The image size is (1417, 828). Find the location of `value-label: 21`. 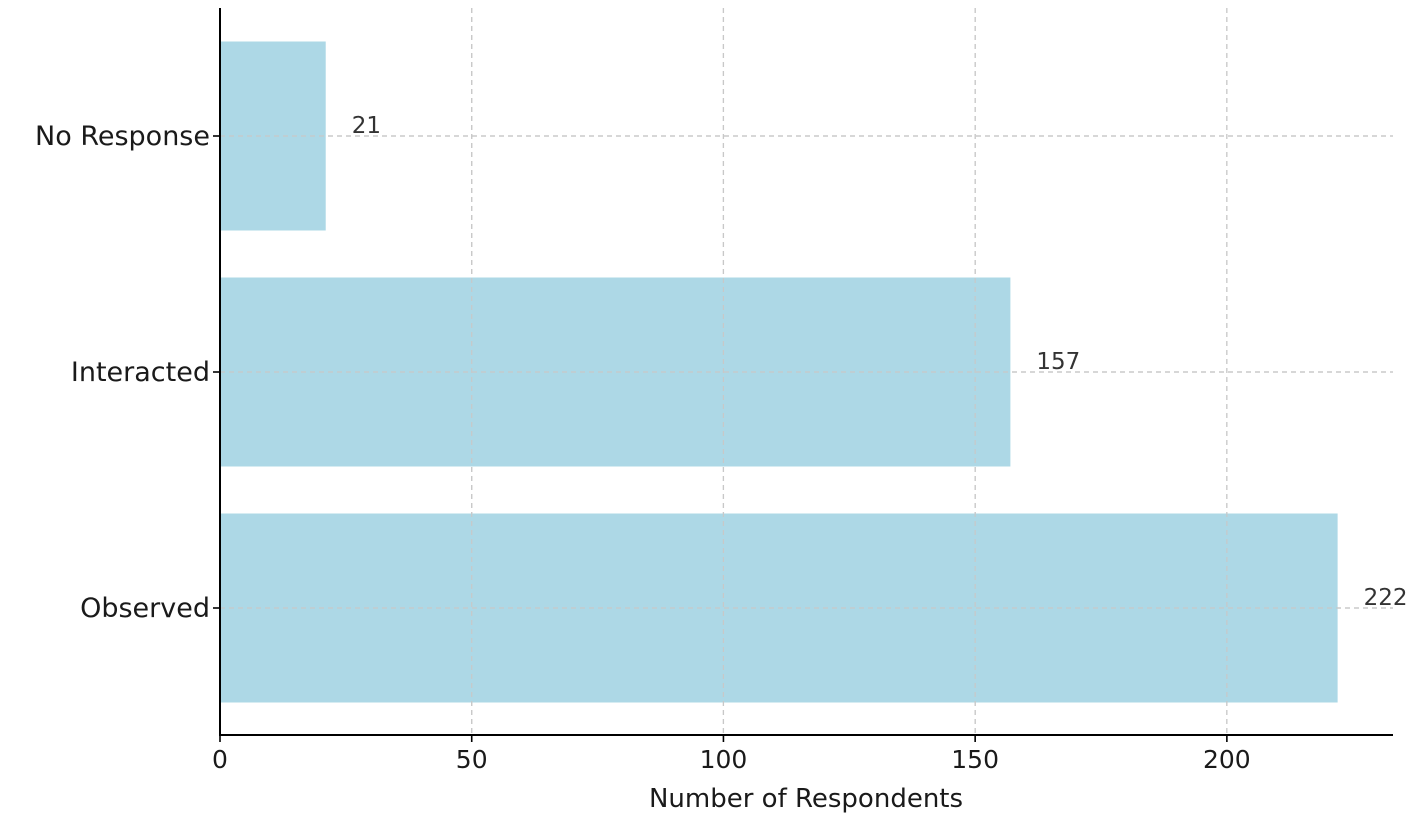

value-label: 21 is located at coordinates (366, 126).